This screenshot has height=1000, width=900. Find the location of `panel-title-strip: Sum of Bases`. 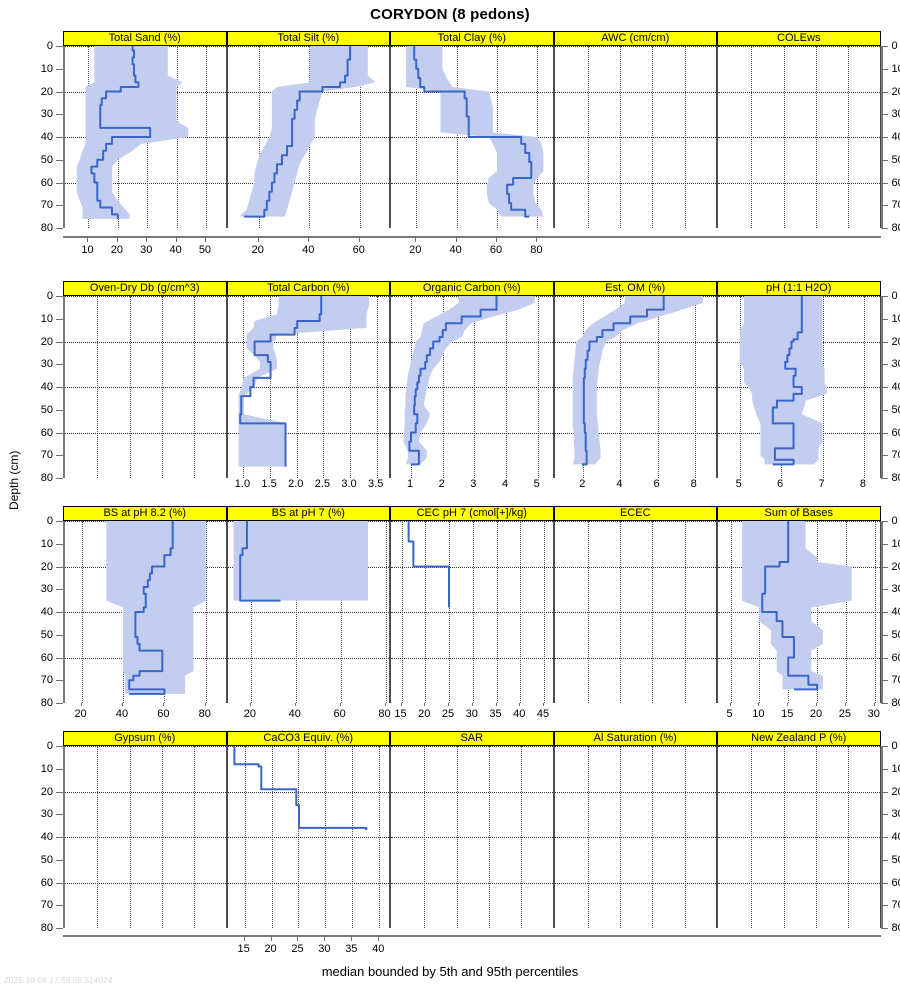

panel-title-strip: Sum of Bases is located at coordinates (799, 513).